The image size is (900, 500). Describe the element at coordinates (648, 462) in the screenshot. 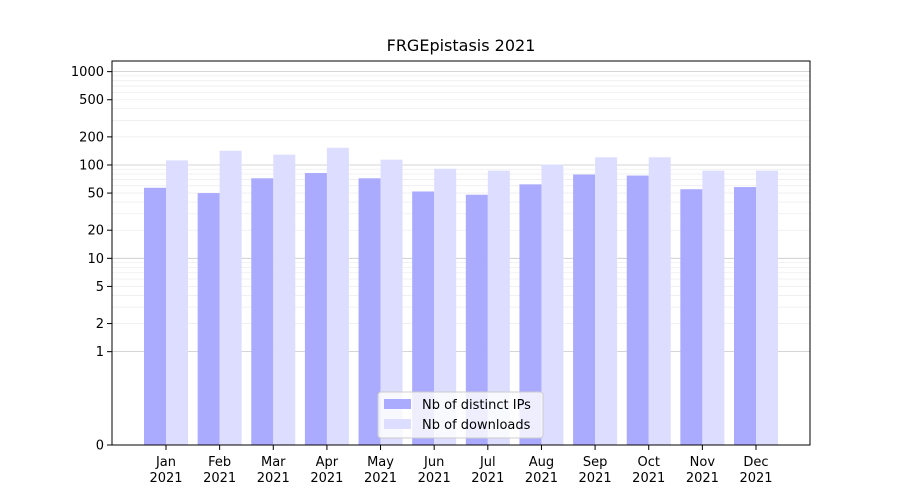

I see `x-tick-label-line: Oct` at that location.